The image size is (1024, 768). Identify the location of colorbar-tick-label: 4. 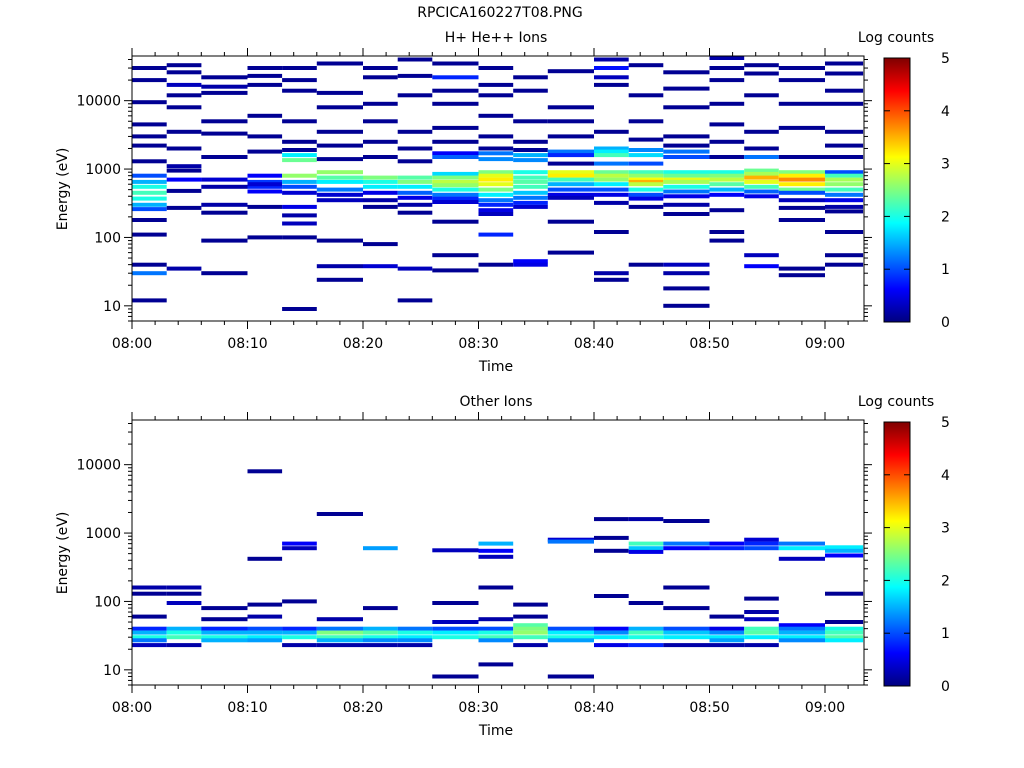
(945, 476).